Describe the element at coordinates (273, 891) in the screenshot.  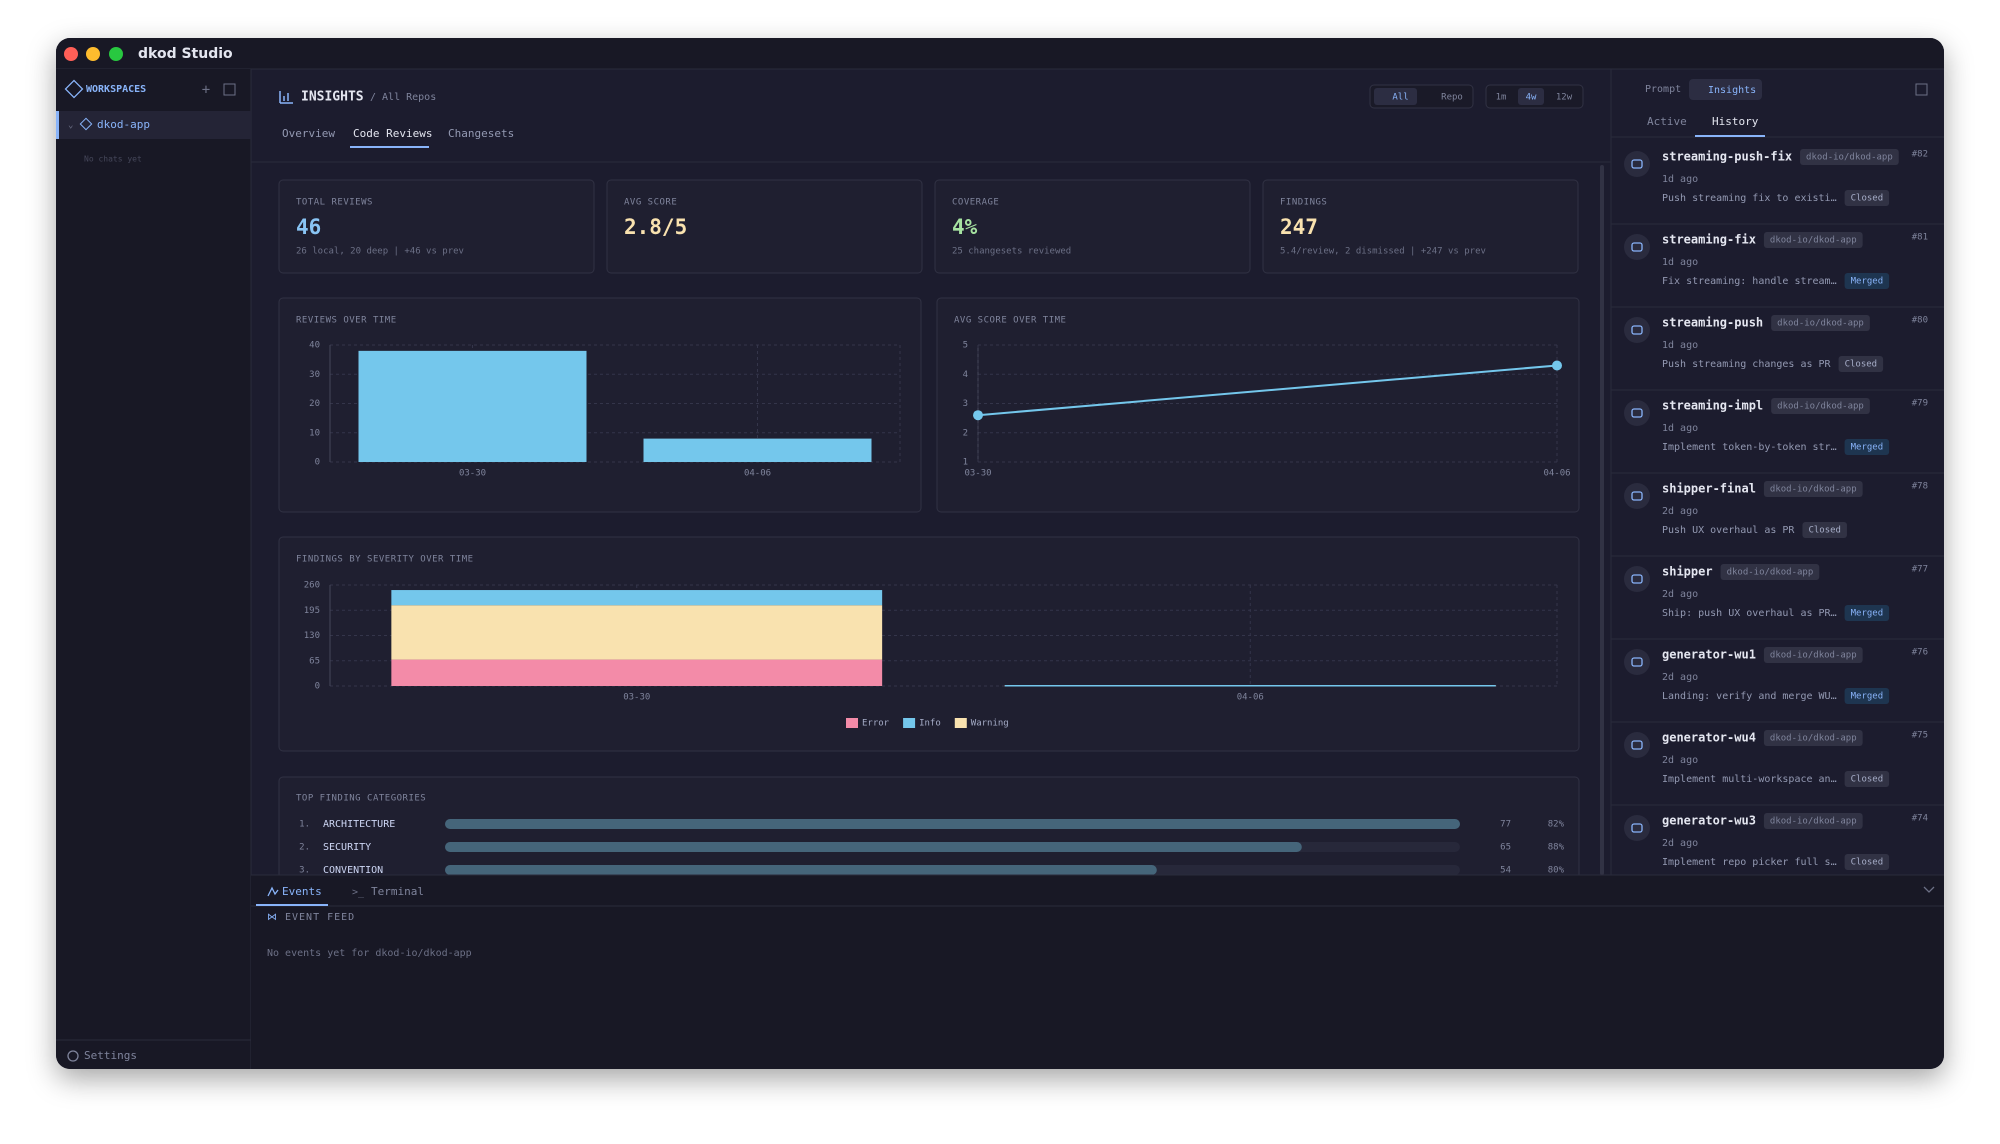
I see `events-icon` at that location.